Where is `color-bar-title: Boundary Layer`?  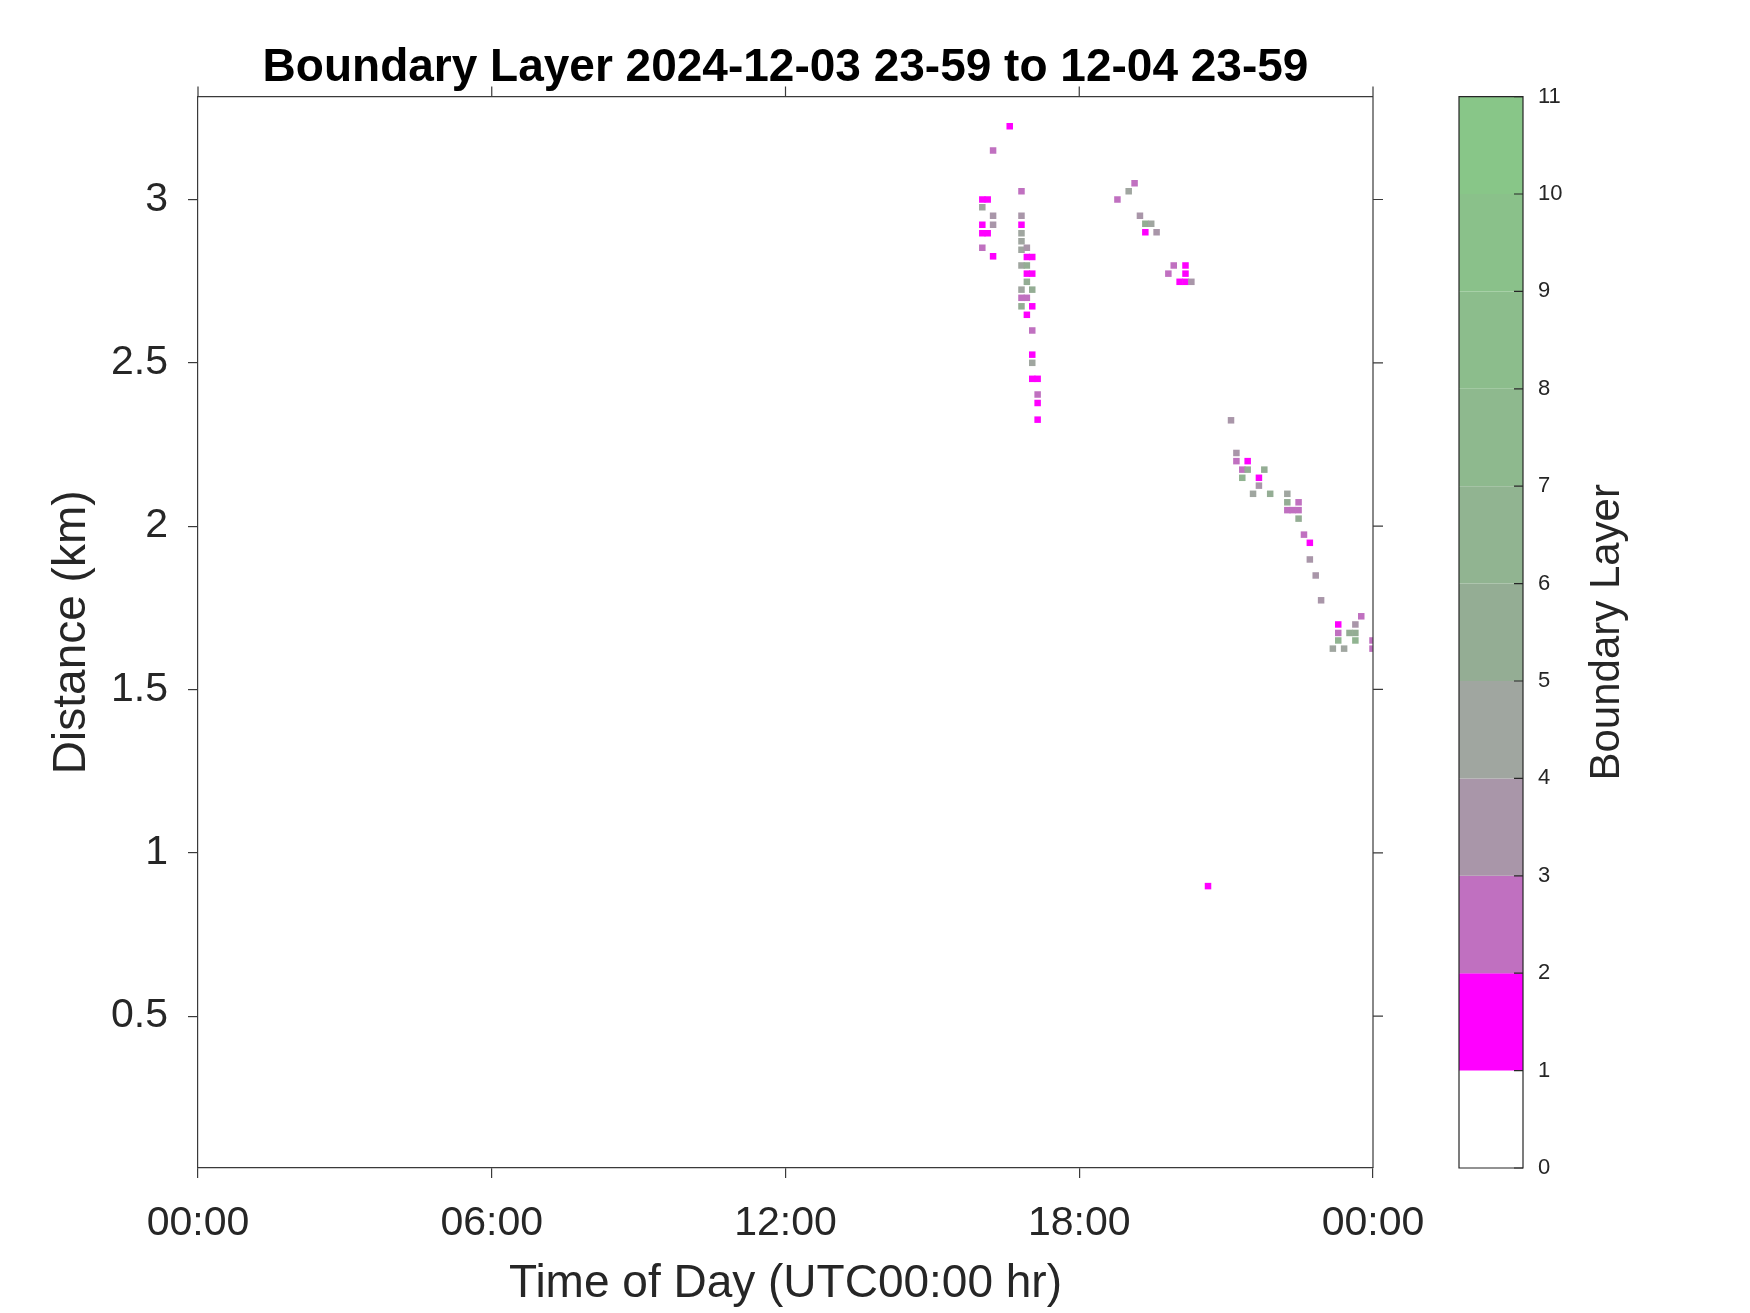 color-bar-title: Boundary Layer is located at coordinates (1604, 632).